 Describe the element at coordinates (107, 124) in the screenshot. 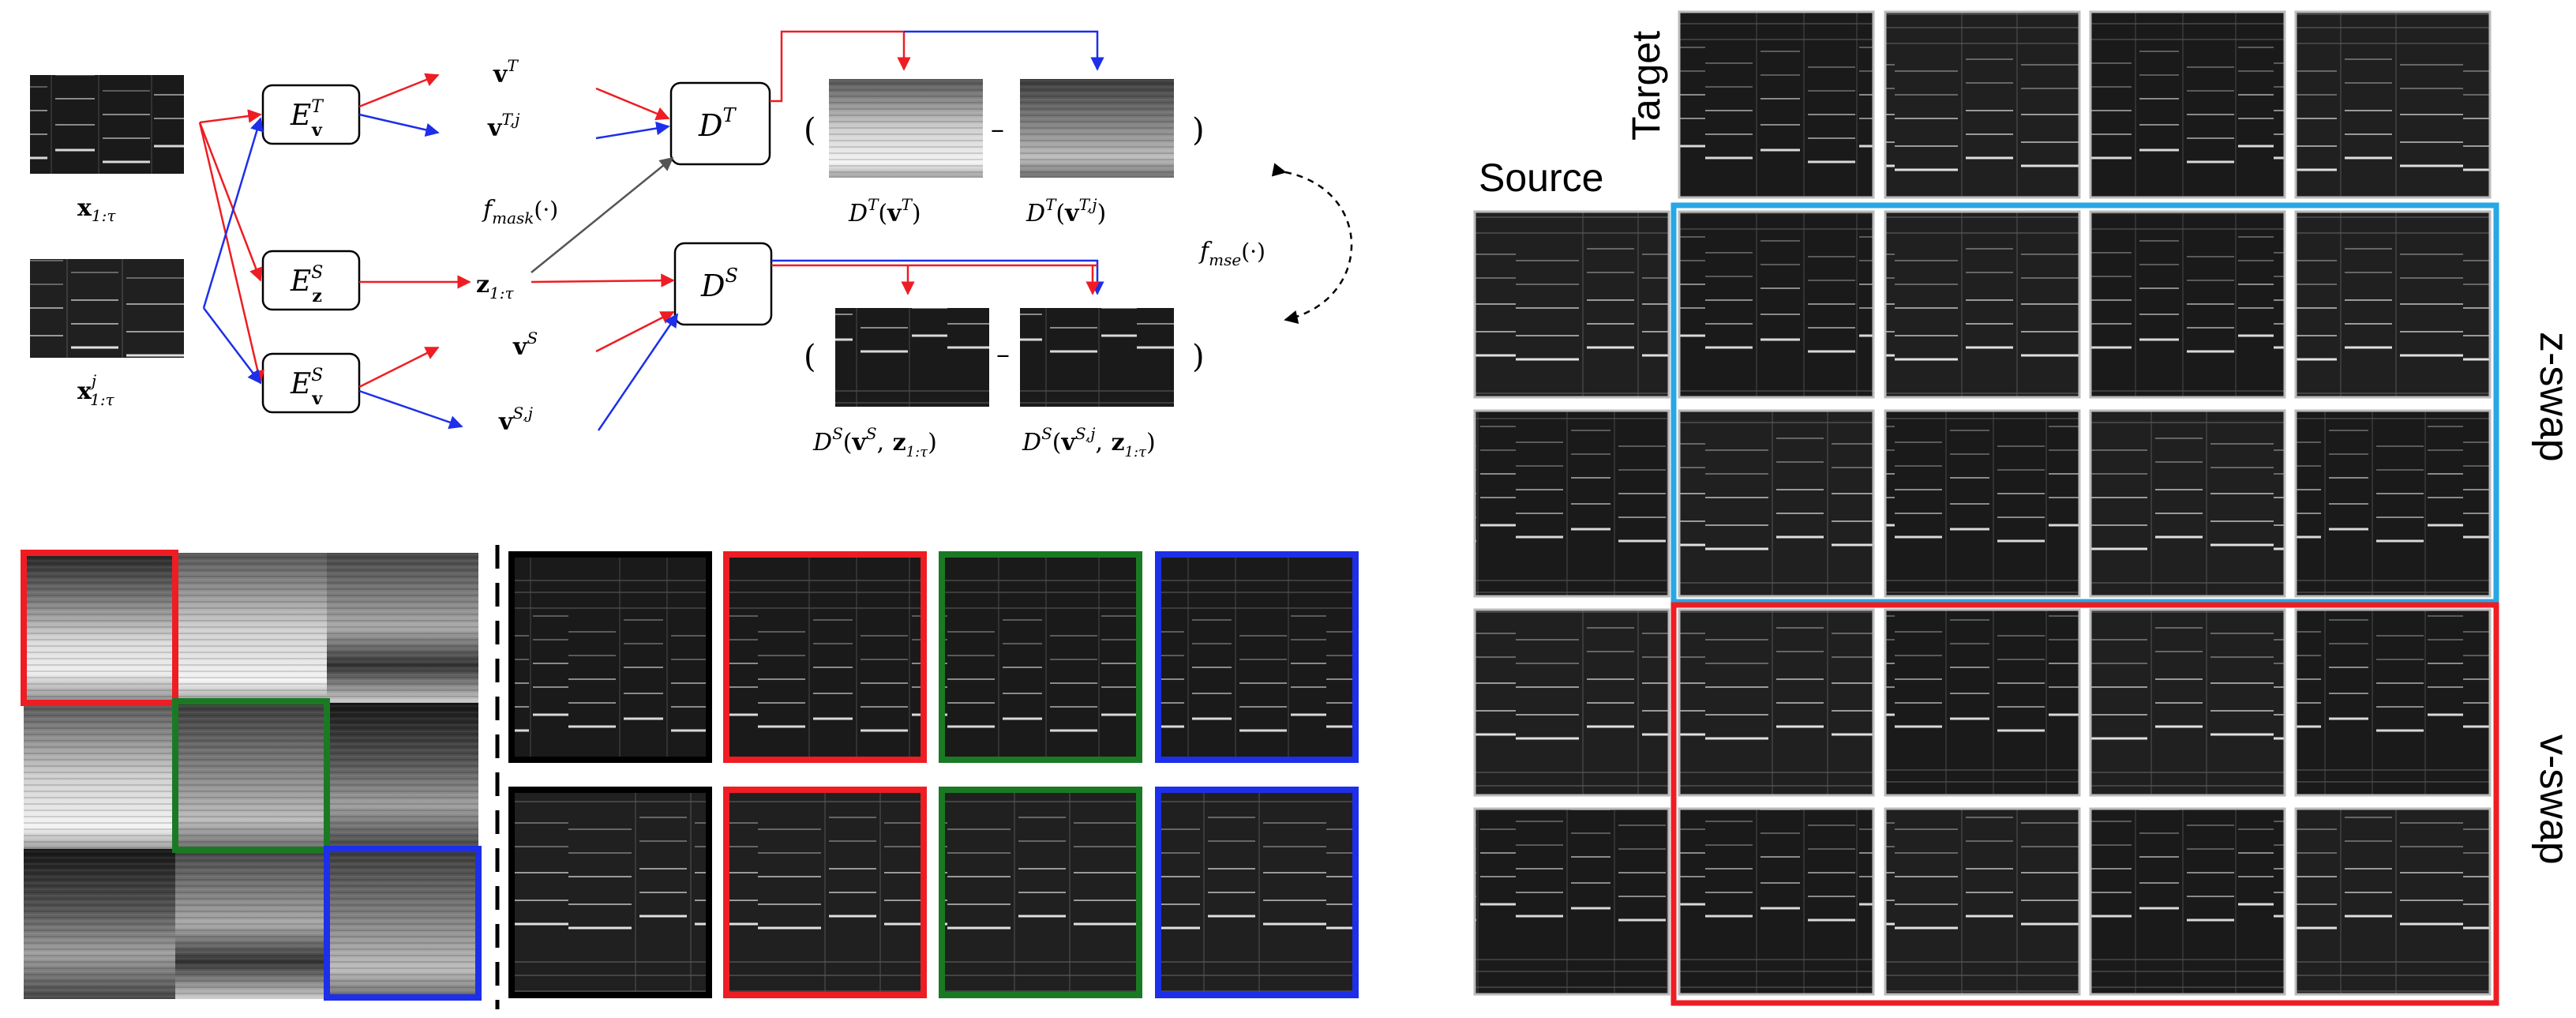

I see `input-spectrogram-x` at that location.